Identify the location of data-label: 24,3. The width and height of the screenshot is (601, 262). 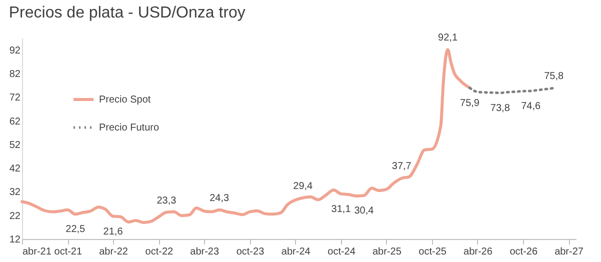
(220, 198).